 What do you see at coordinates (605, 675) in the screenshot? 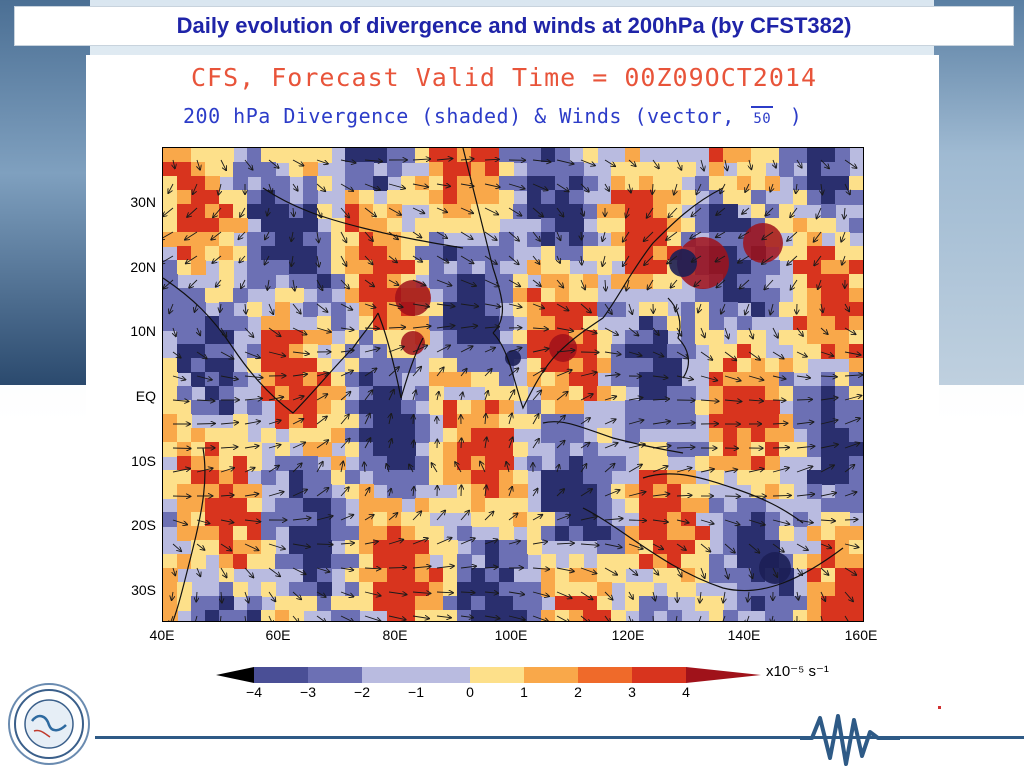
I see `colorbar-segment` at bounding box center [605, 675].